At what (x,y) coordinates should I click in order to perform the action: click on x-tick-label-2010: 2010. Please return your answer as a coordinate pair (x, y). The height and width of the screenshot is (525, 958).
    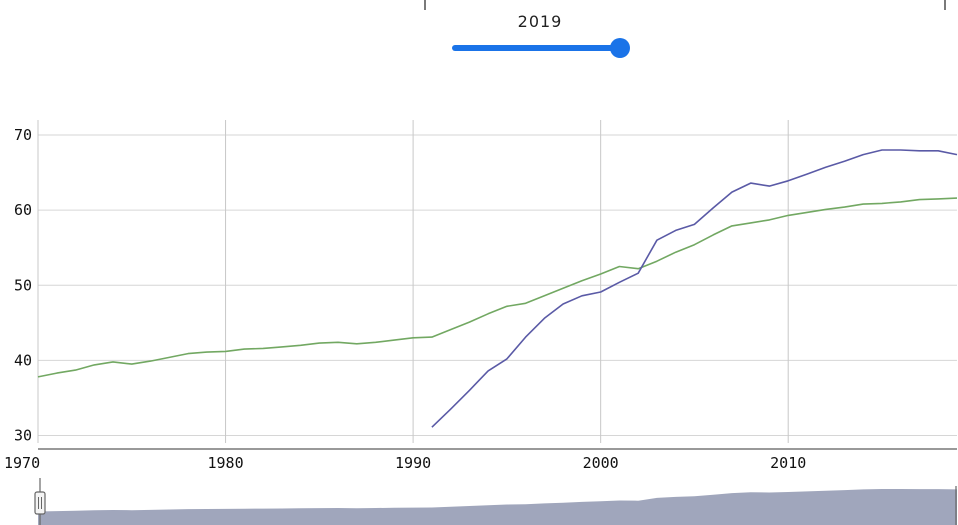
    Looking at the image, I should click on (788, 463).